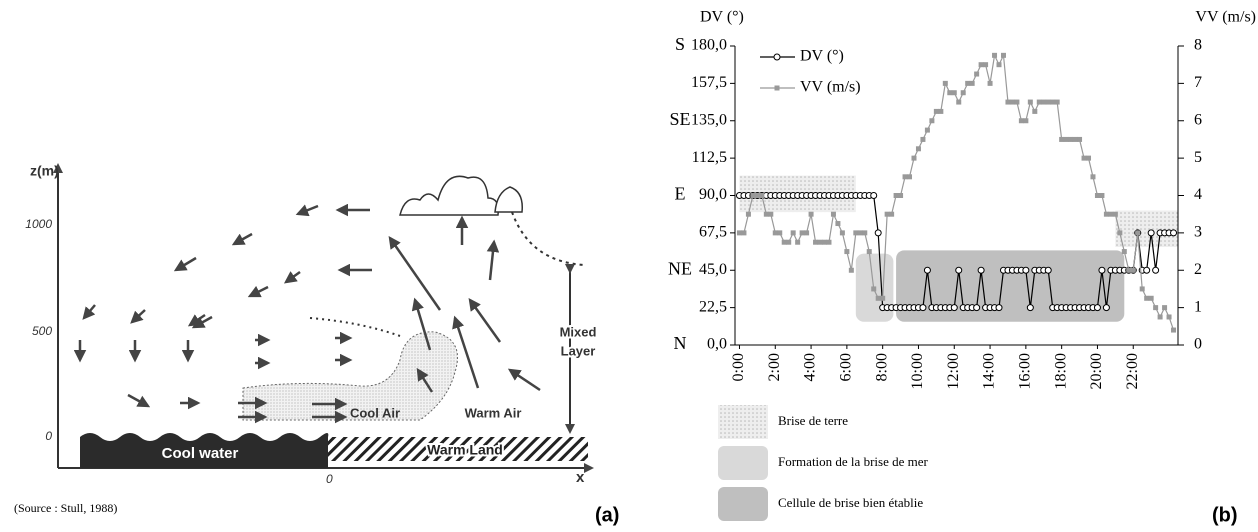 The width and height of the screenshot is (1258, 532). What do you see at coordinates (1060, 371) in the screenshot?
I see `x-tick-label: 18:00` at bounding box center [1060, 371].